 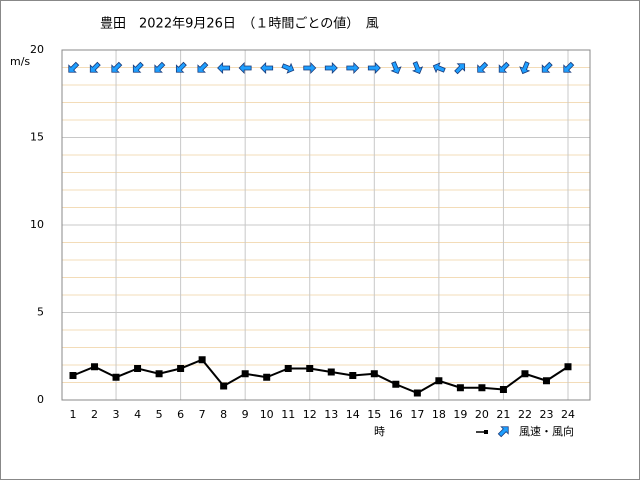 I want to click on x-tick-label: 7, so click(x=202, y=414).